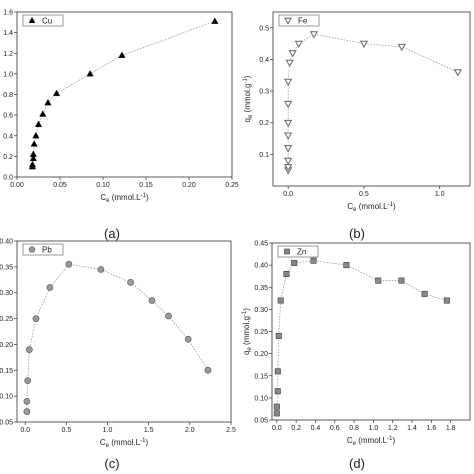 The width and height of the screenshot is (474, 474). Describe the element at coordinates (8, 157) in the screenshot. I see `y-tick-label: 0.2` at that location.